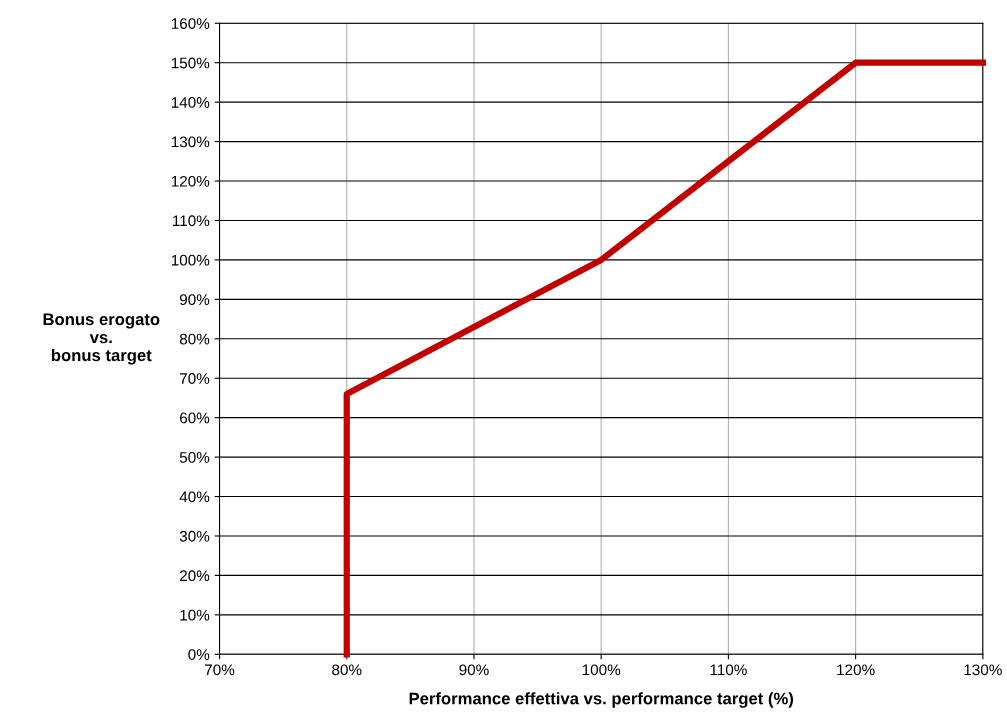  Describe the element at coordinates (856, 670) in the screenshot. I see `x-tick-label: 120%` at that location.